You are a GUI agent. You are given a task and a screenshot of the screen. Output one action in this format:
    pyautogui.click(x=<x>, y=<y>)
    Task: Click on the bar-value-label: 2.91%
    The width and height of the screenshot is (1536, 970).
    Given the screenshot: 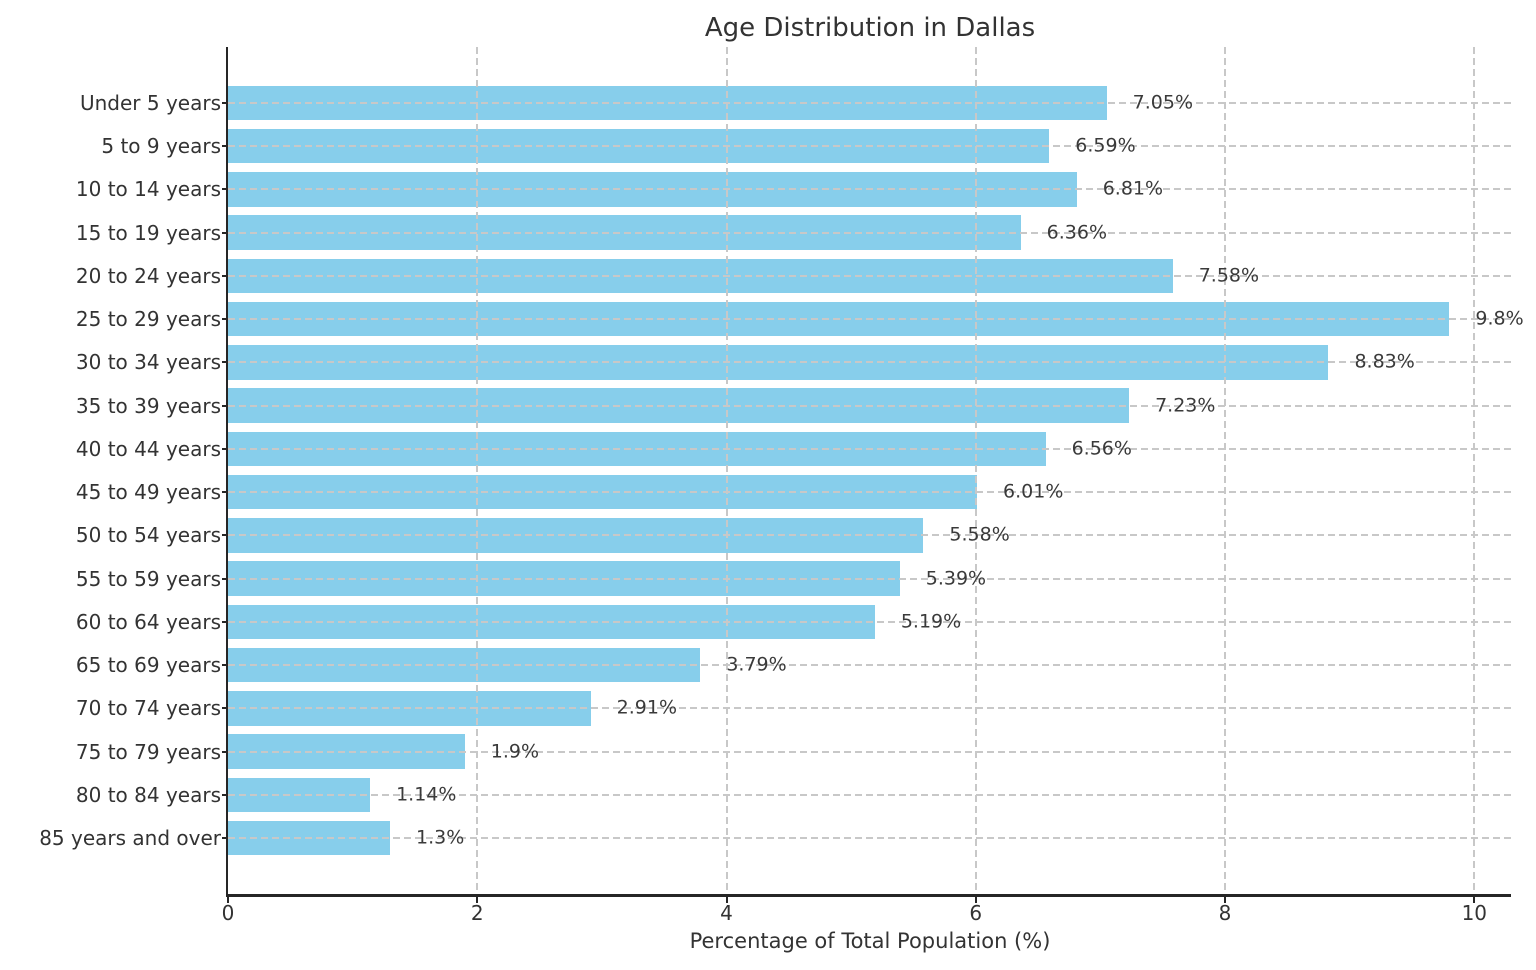 What is the action you would take?
    pyautogui.click(x=647, y=708)
    